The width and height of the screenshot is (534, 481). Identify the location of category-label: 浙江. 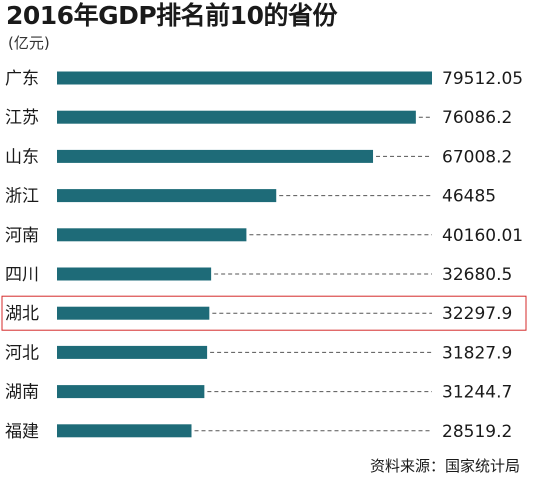
(22, 197).